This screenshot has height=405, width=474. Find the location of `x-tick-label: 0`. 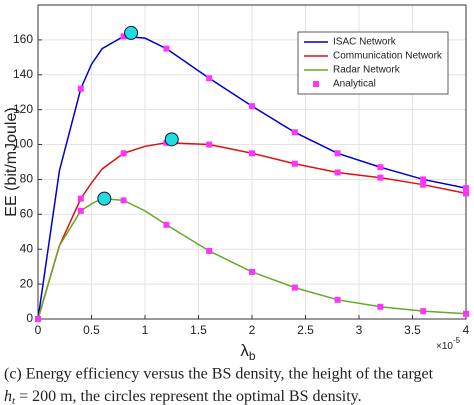

x-tick-label: 0 is located at coordinates (38, 330).